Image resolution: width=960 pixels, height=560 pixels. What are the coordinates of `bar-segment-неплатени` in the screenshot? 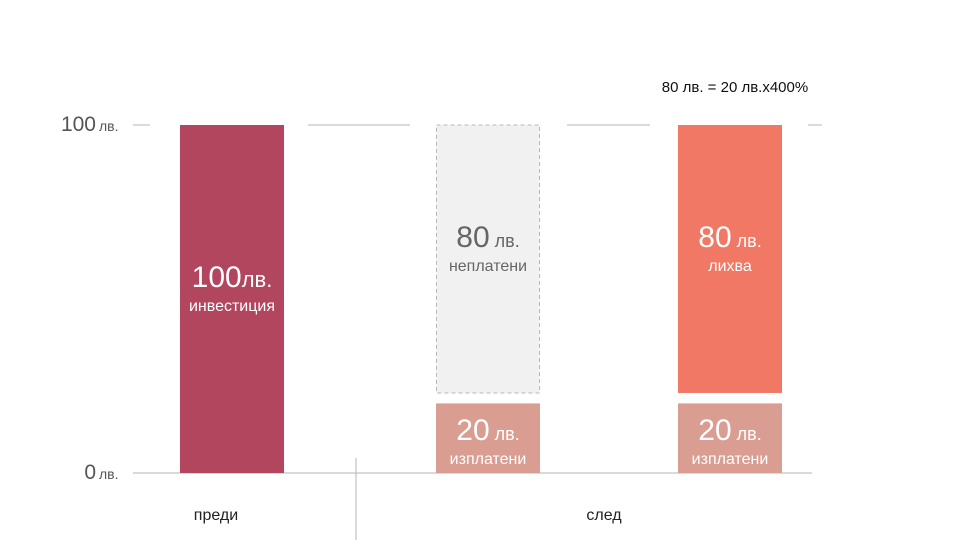 It's located at (488, 259).